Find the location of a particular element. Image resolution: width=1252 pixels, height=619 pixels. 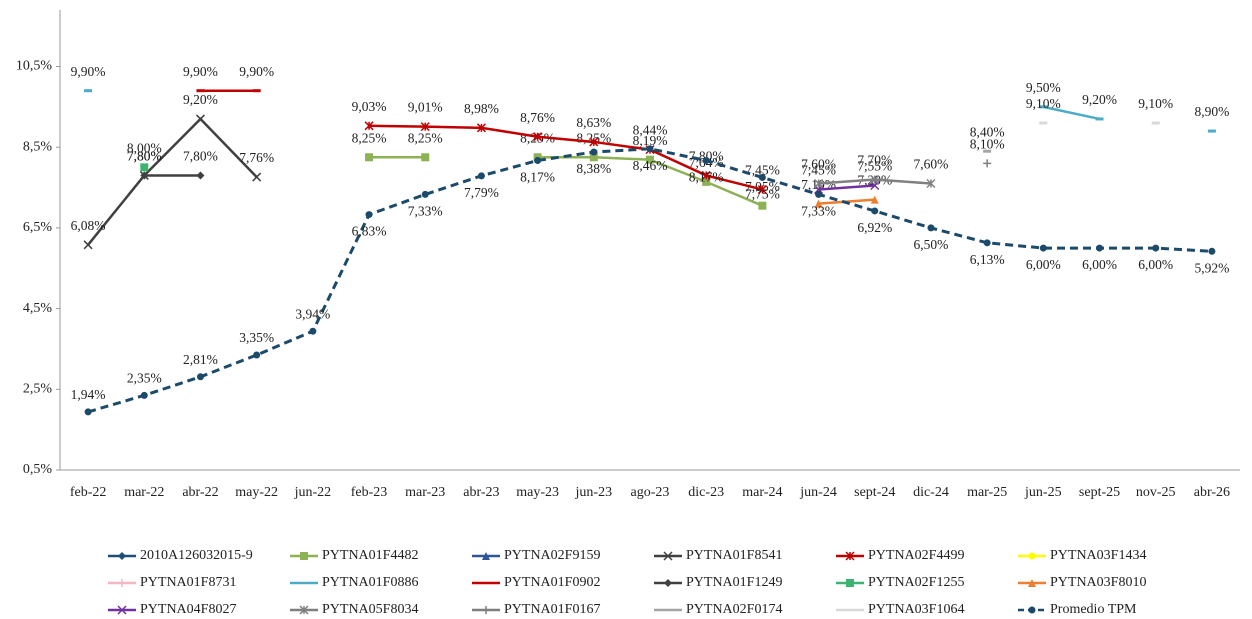

legend-label: PYTNA01F8731 is located at coordinates (188, 582).